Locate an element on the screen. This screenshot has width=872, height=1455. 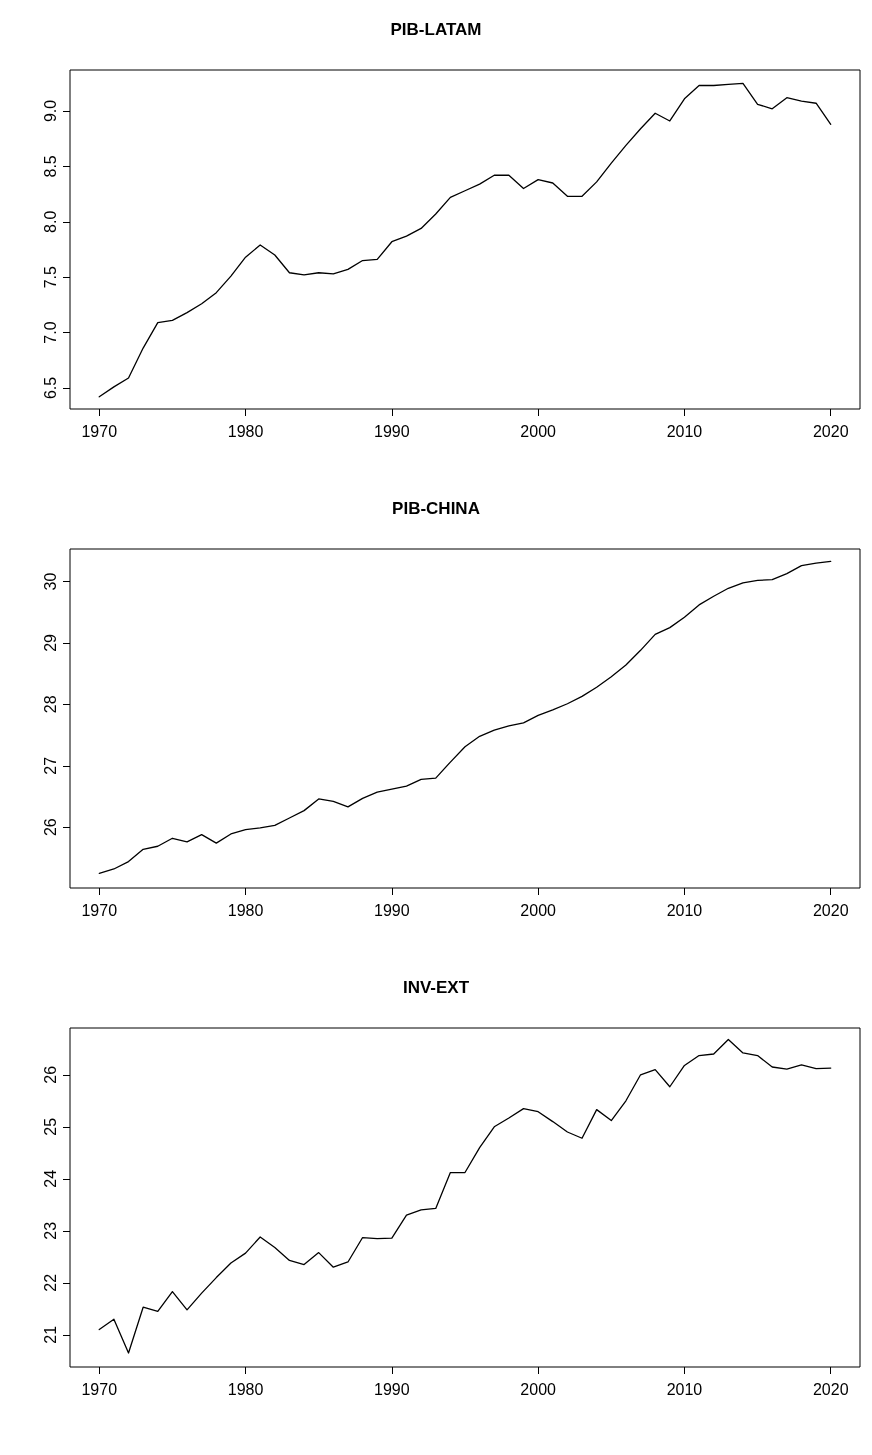
y-tick-label: 27 is located at coordinates (50, 765).